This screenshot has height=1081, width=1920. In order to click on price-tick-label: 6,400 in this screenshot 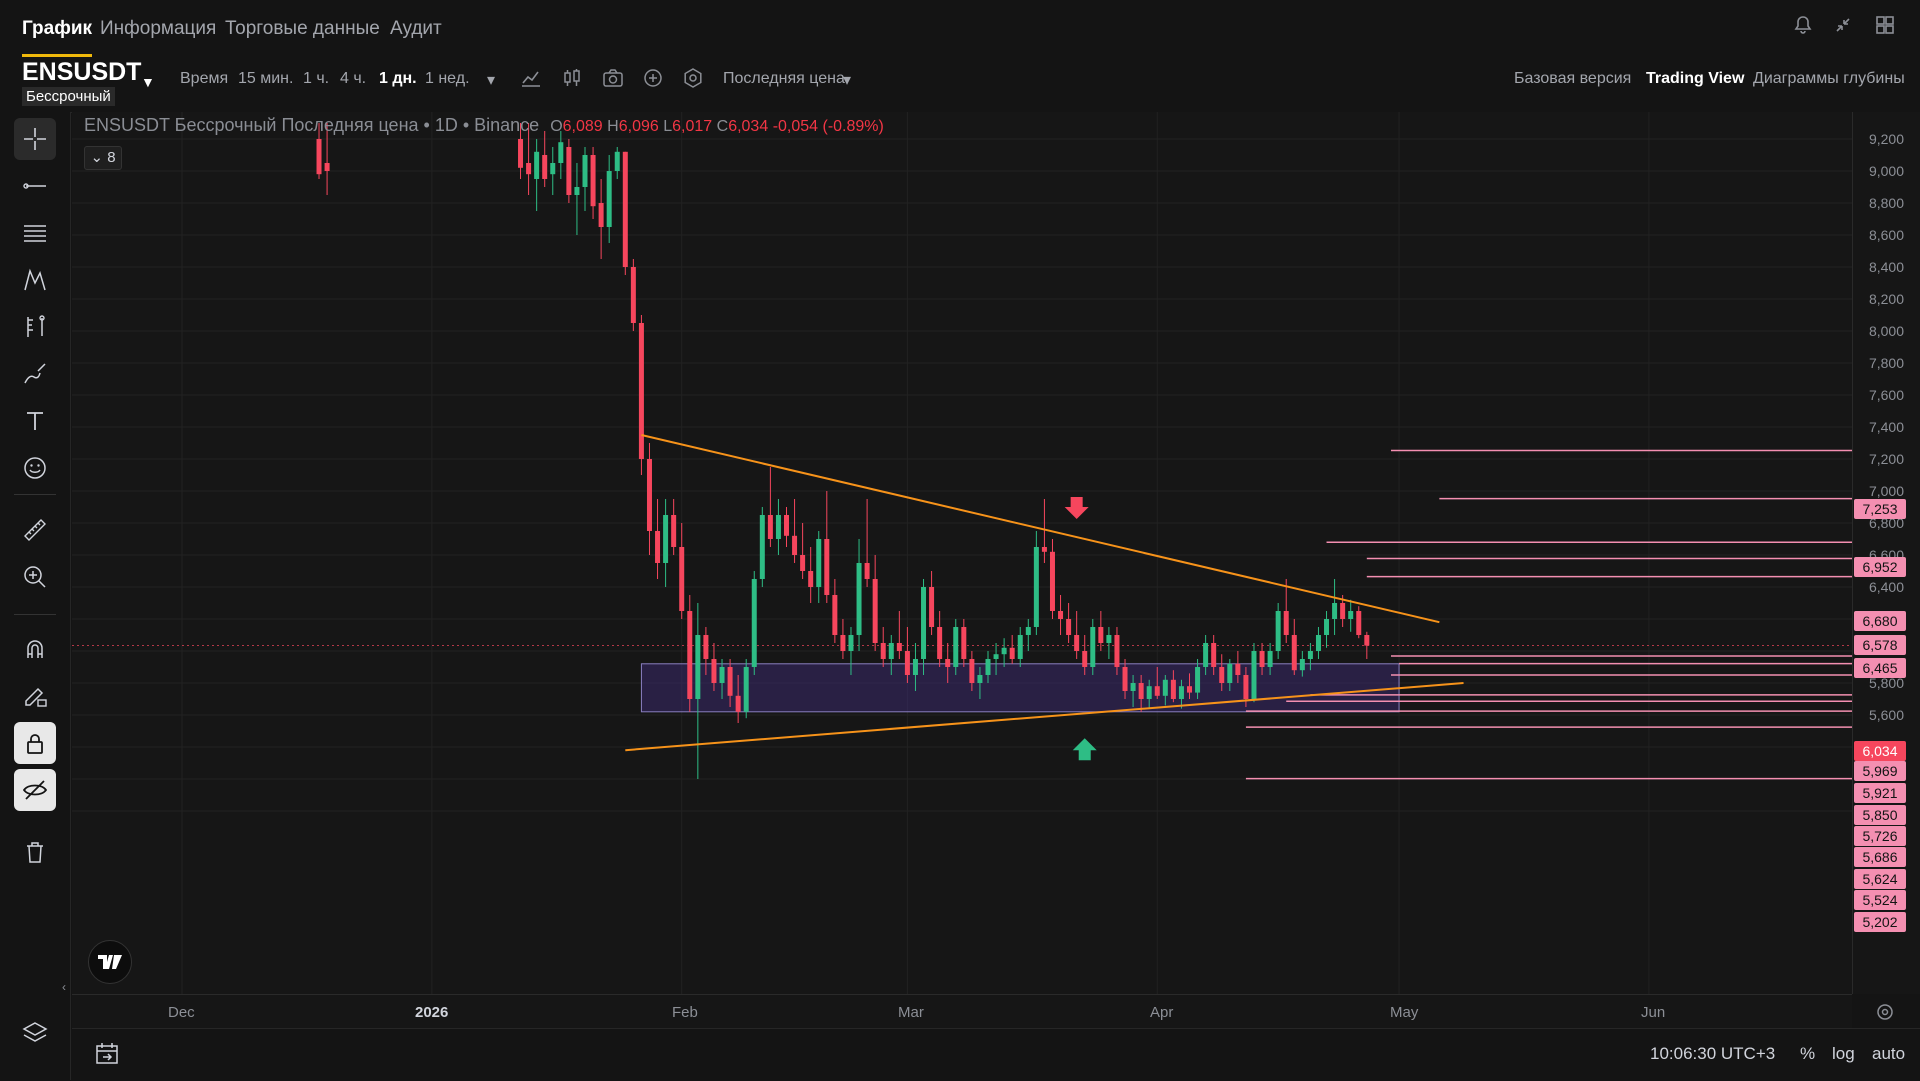, I will do `click(1886, 587)`.